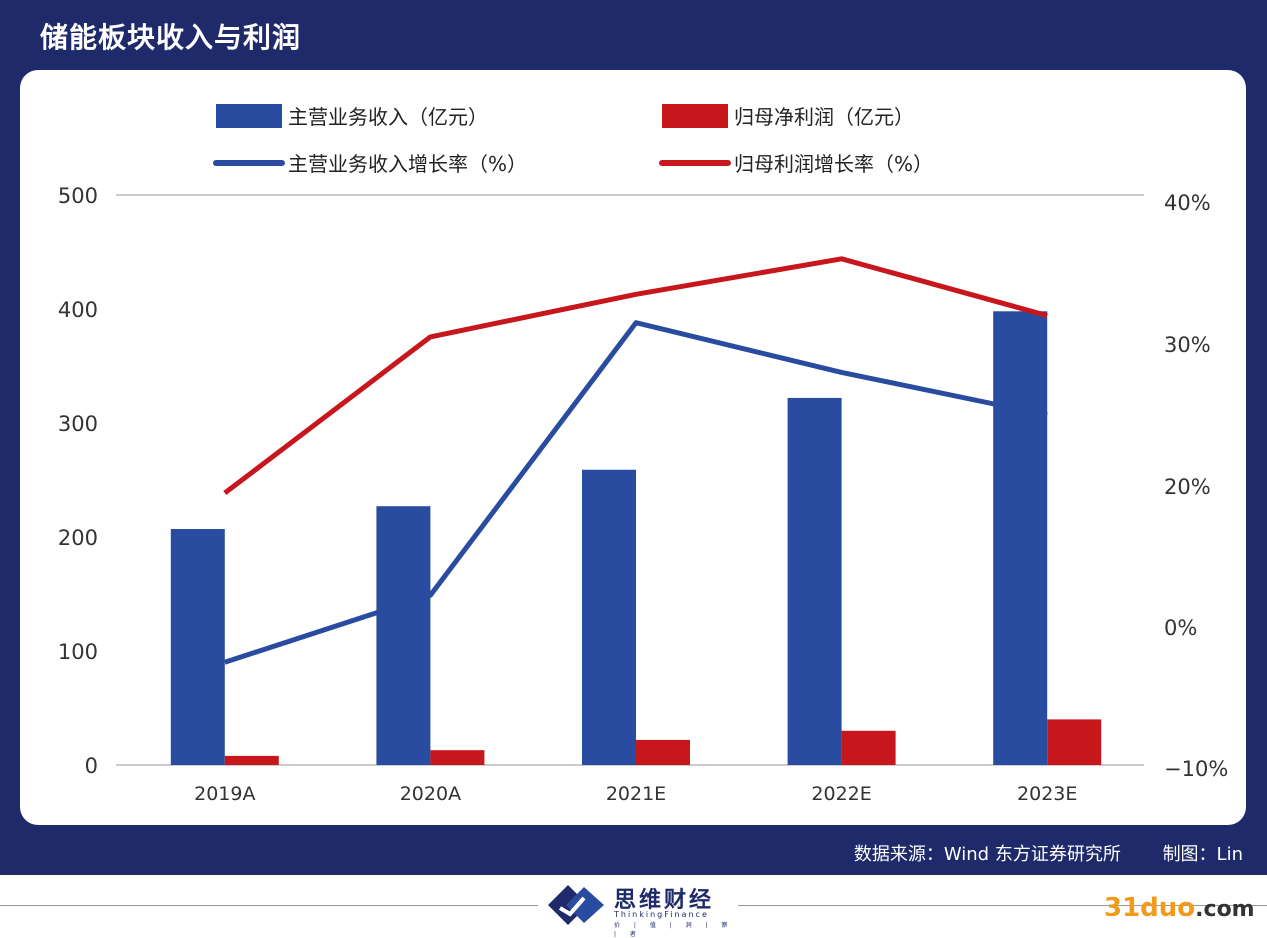  What do you see at coordinates (1150, 908) in the screenshot?
I see `watermark-brand: 31duo` at bounding box center [1150, 908].